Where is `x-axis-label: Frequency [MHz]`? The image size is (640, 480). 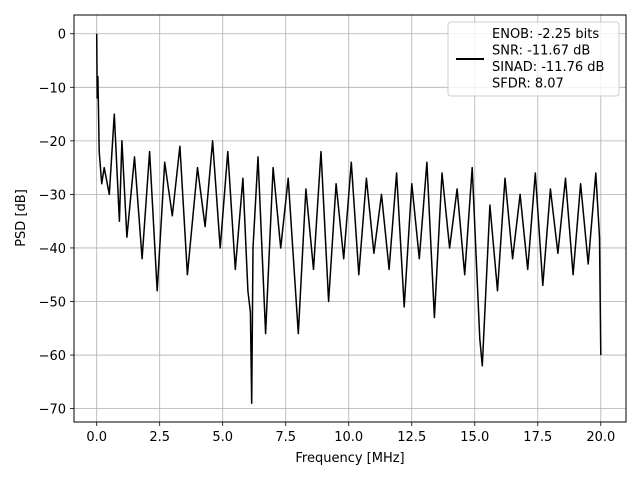
x-axis-label: Frequency [MHz] is located at coordinates (349, 458).